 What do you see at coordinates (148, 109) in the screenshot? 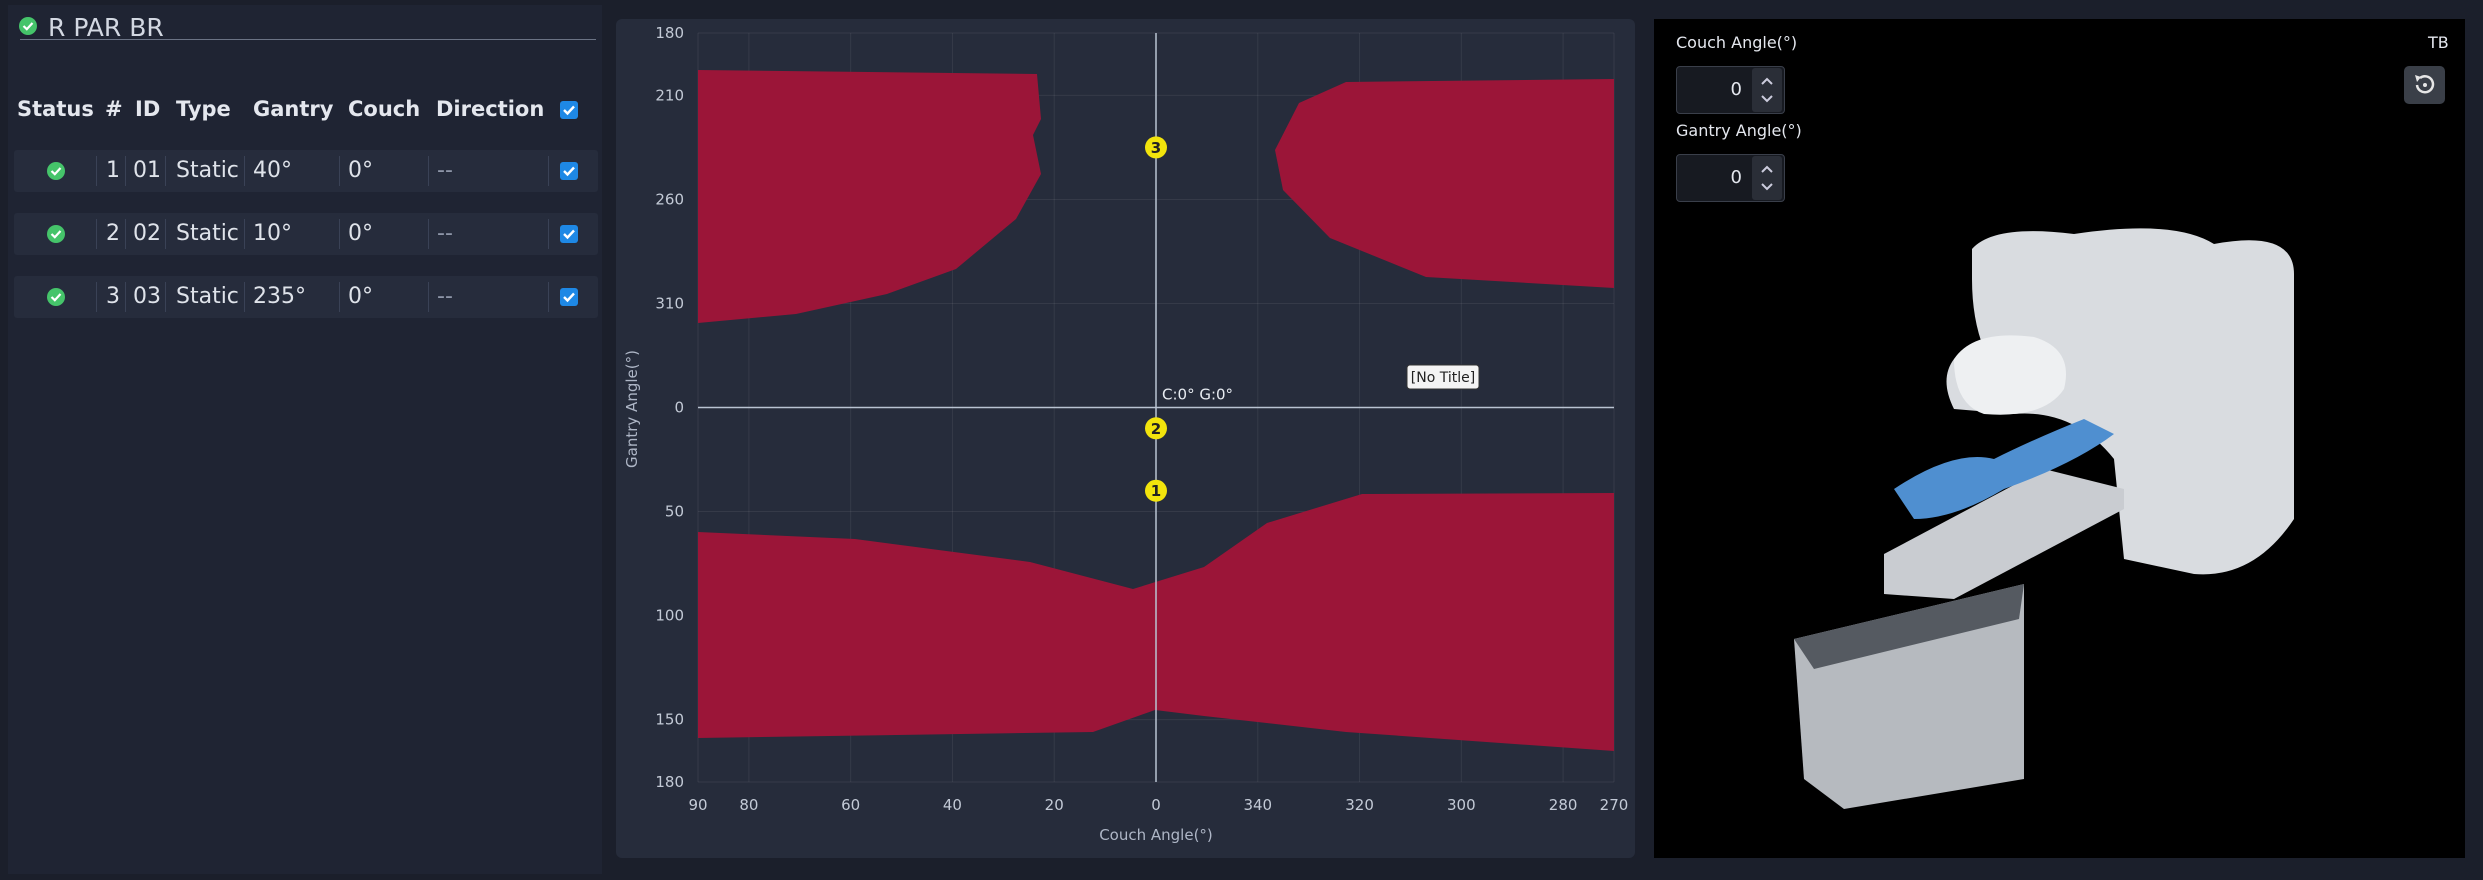
I see `column-header: ID` at bounding box center [148, 109].